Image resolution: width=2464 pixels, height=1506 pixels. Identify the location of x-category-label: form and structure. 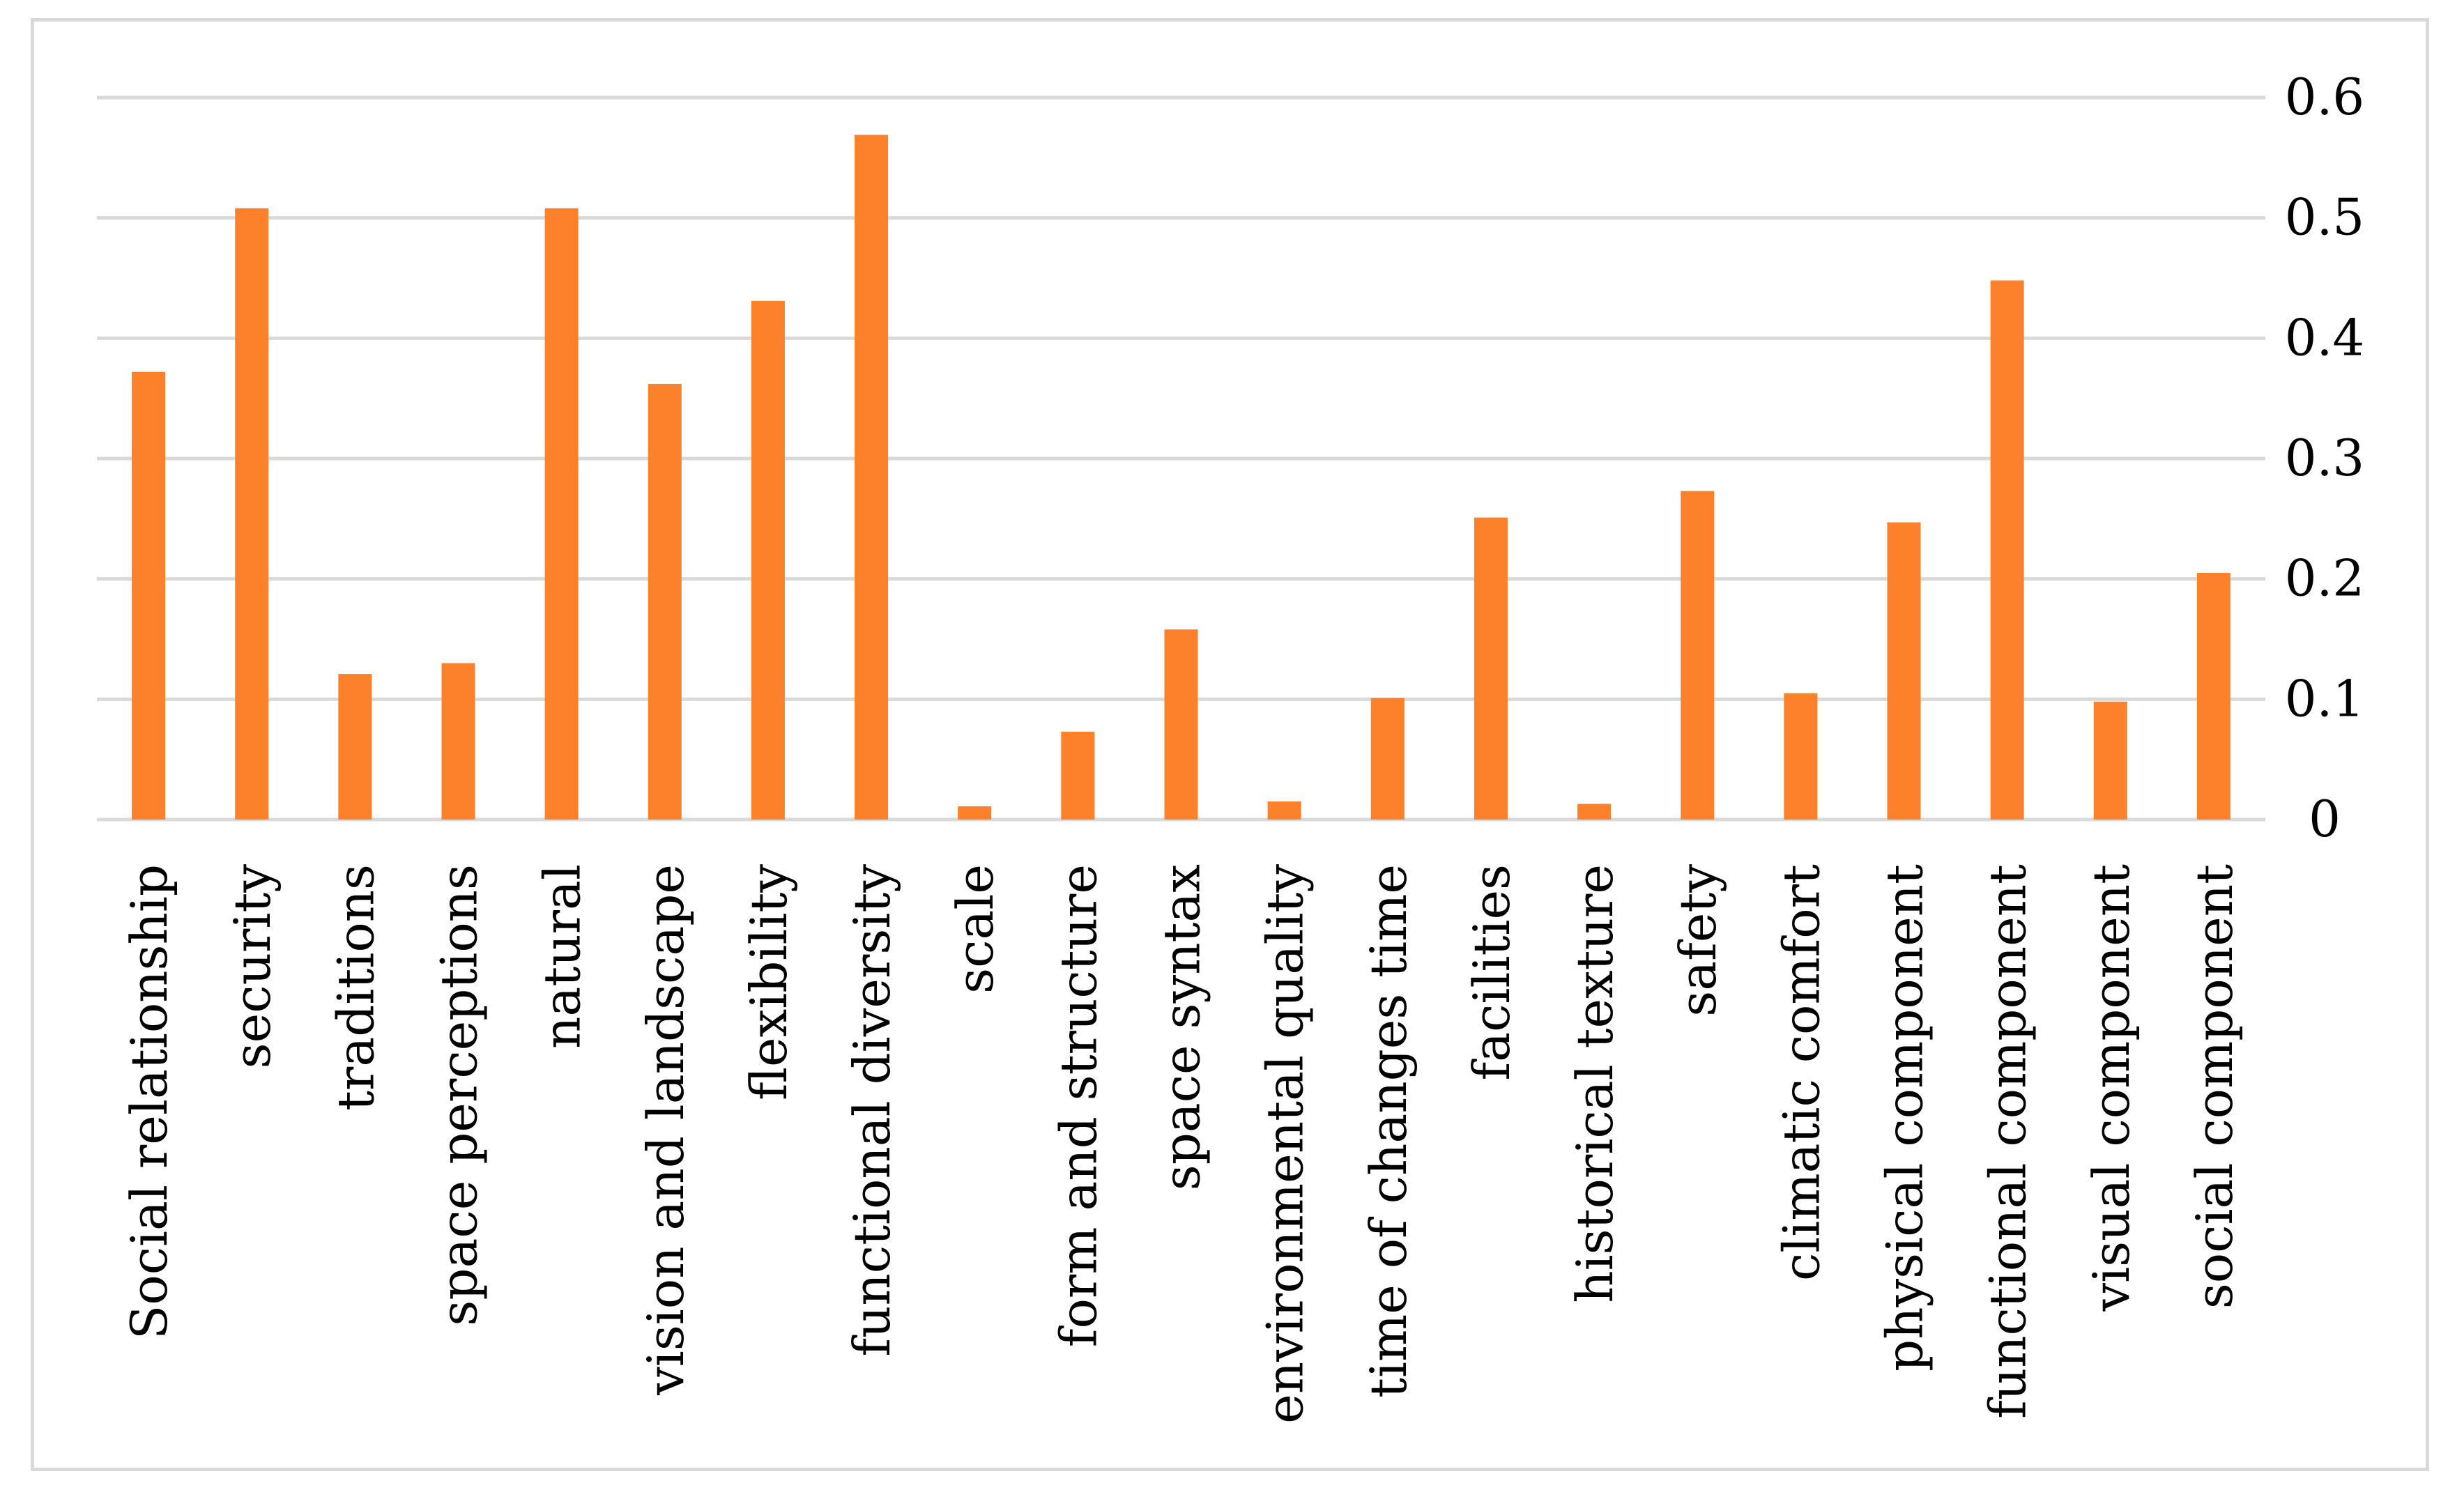
(1078, 1105).